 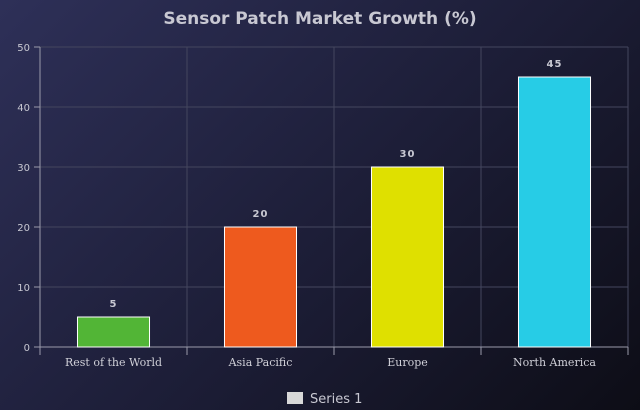 I want to click on legend: Series 1, so click(x=324, y=399).